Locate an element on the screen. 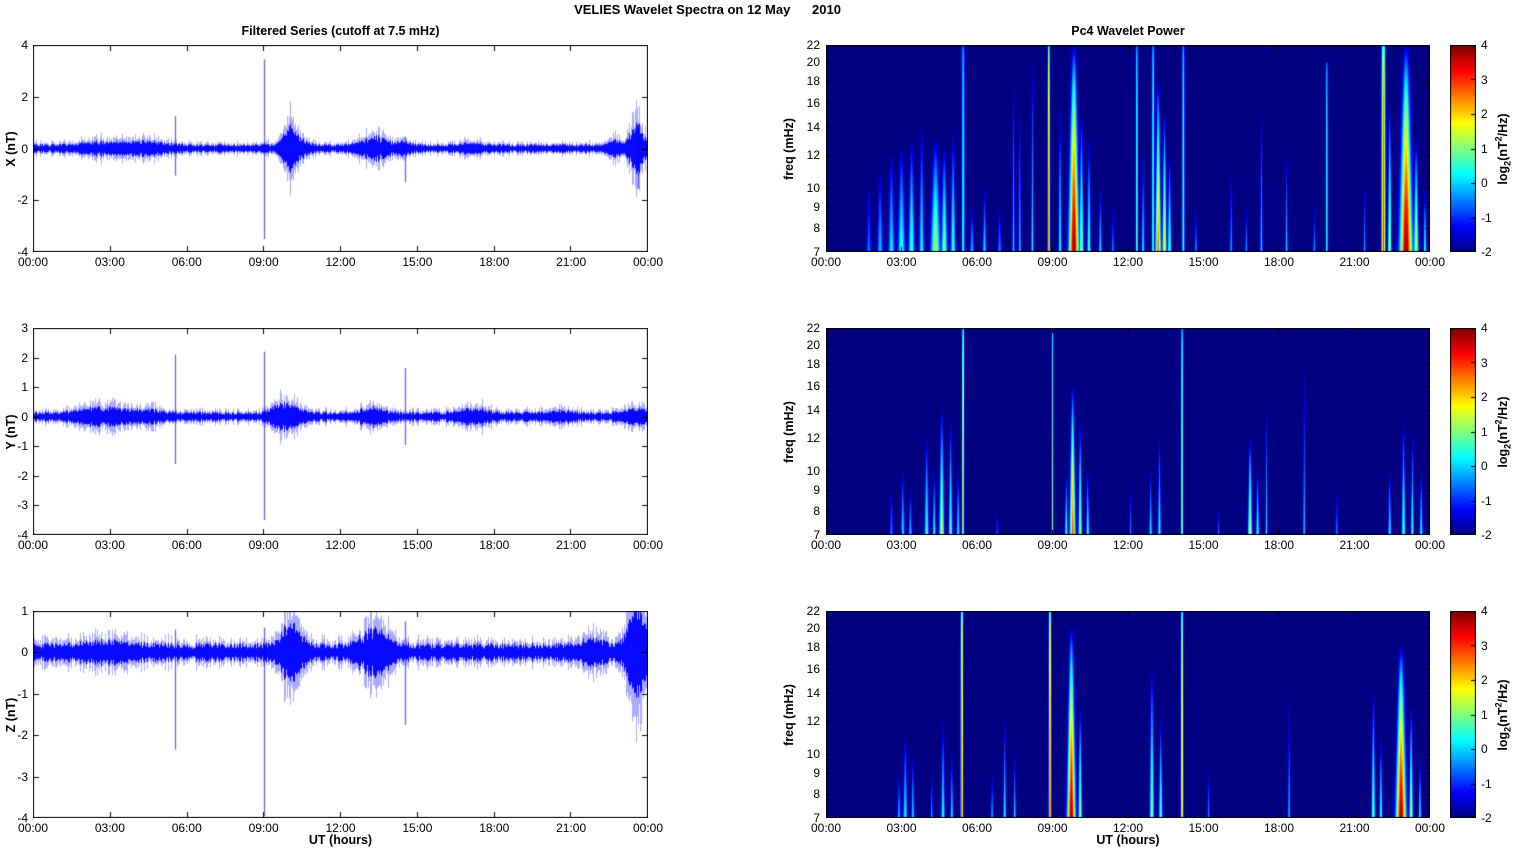 The width and height of the screenshot is (1515, 851). colorbar-row3 is located at coordinates (1463, 714).